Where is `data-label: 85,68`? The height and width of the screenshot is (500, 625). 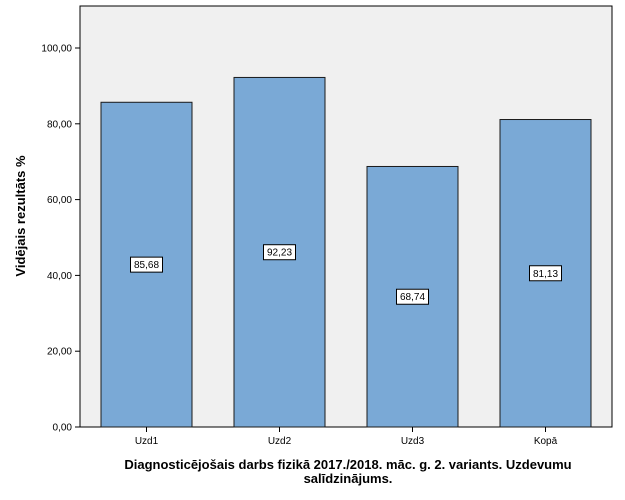 data-label: 85,68 is located at coordinates (146, 264).